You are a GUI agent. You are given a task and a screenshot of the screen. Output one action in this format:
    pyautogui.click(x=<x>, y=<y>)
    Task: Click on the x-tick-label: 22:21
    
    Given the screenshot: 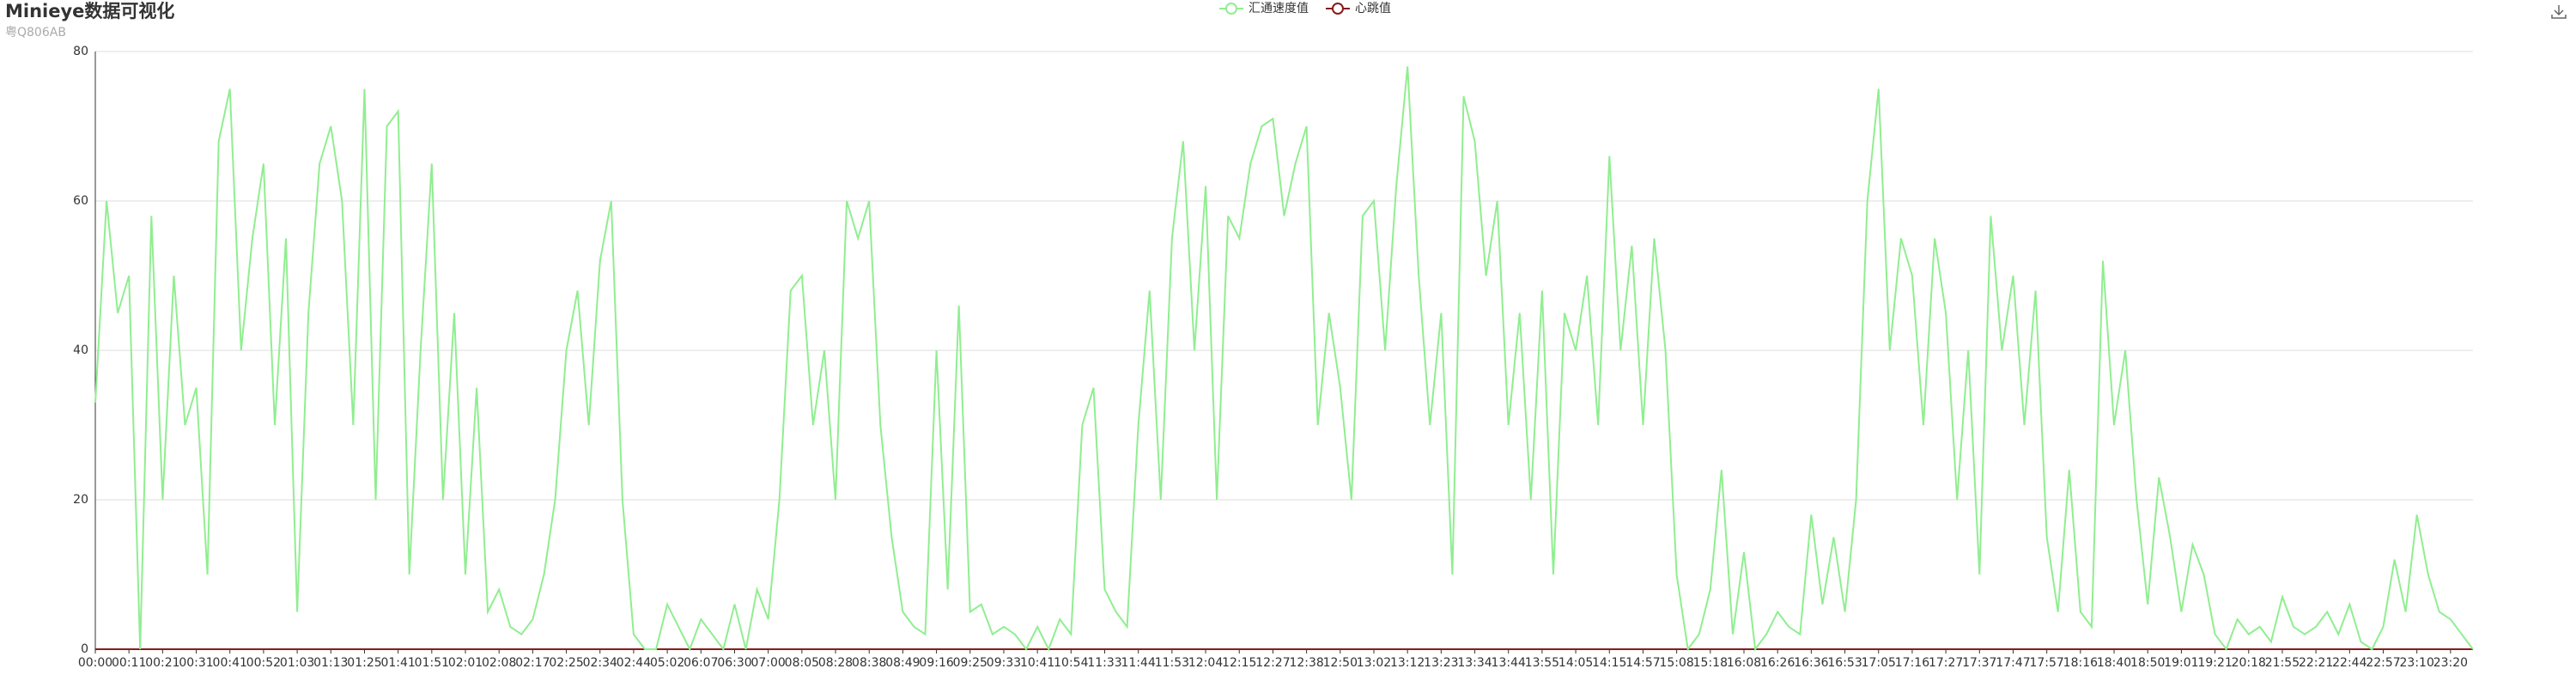 What is the action you would take?
    pyautogui.click(x=2316, y=663)
    